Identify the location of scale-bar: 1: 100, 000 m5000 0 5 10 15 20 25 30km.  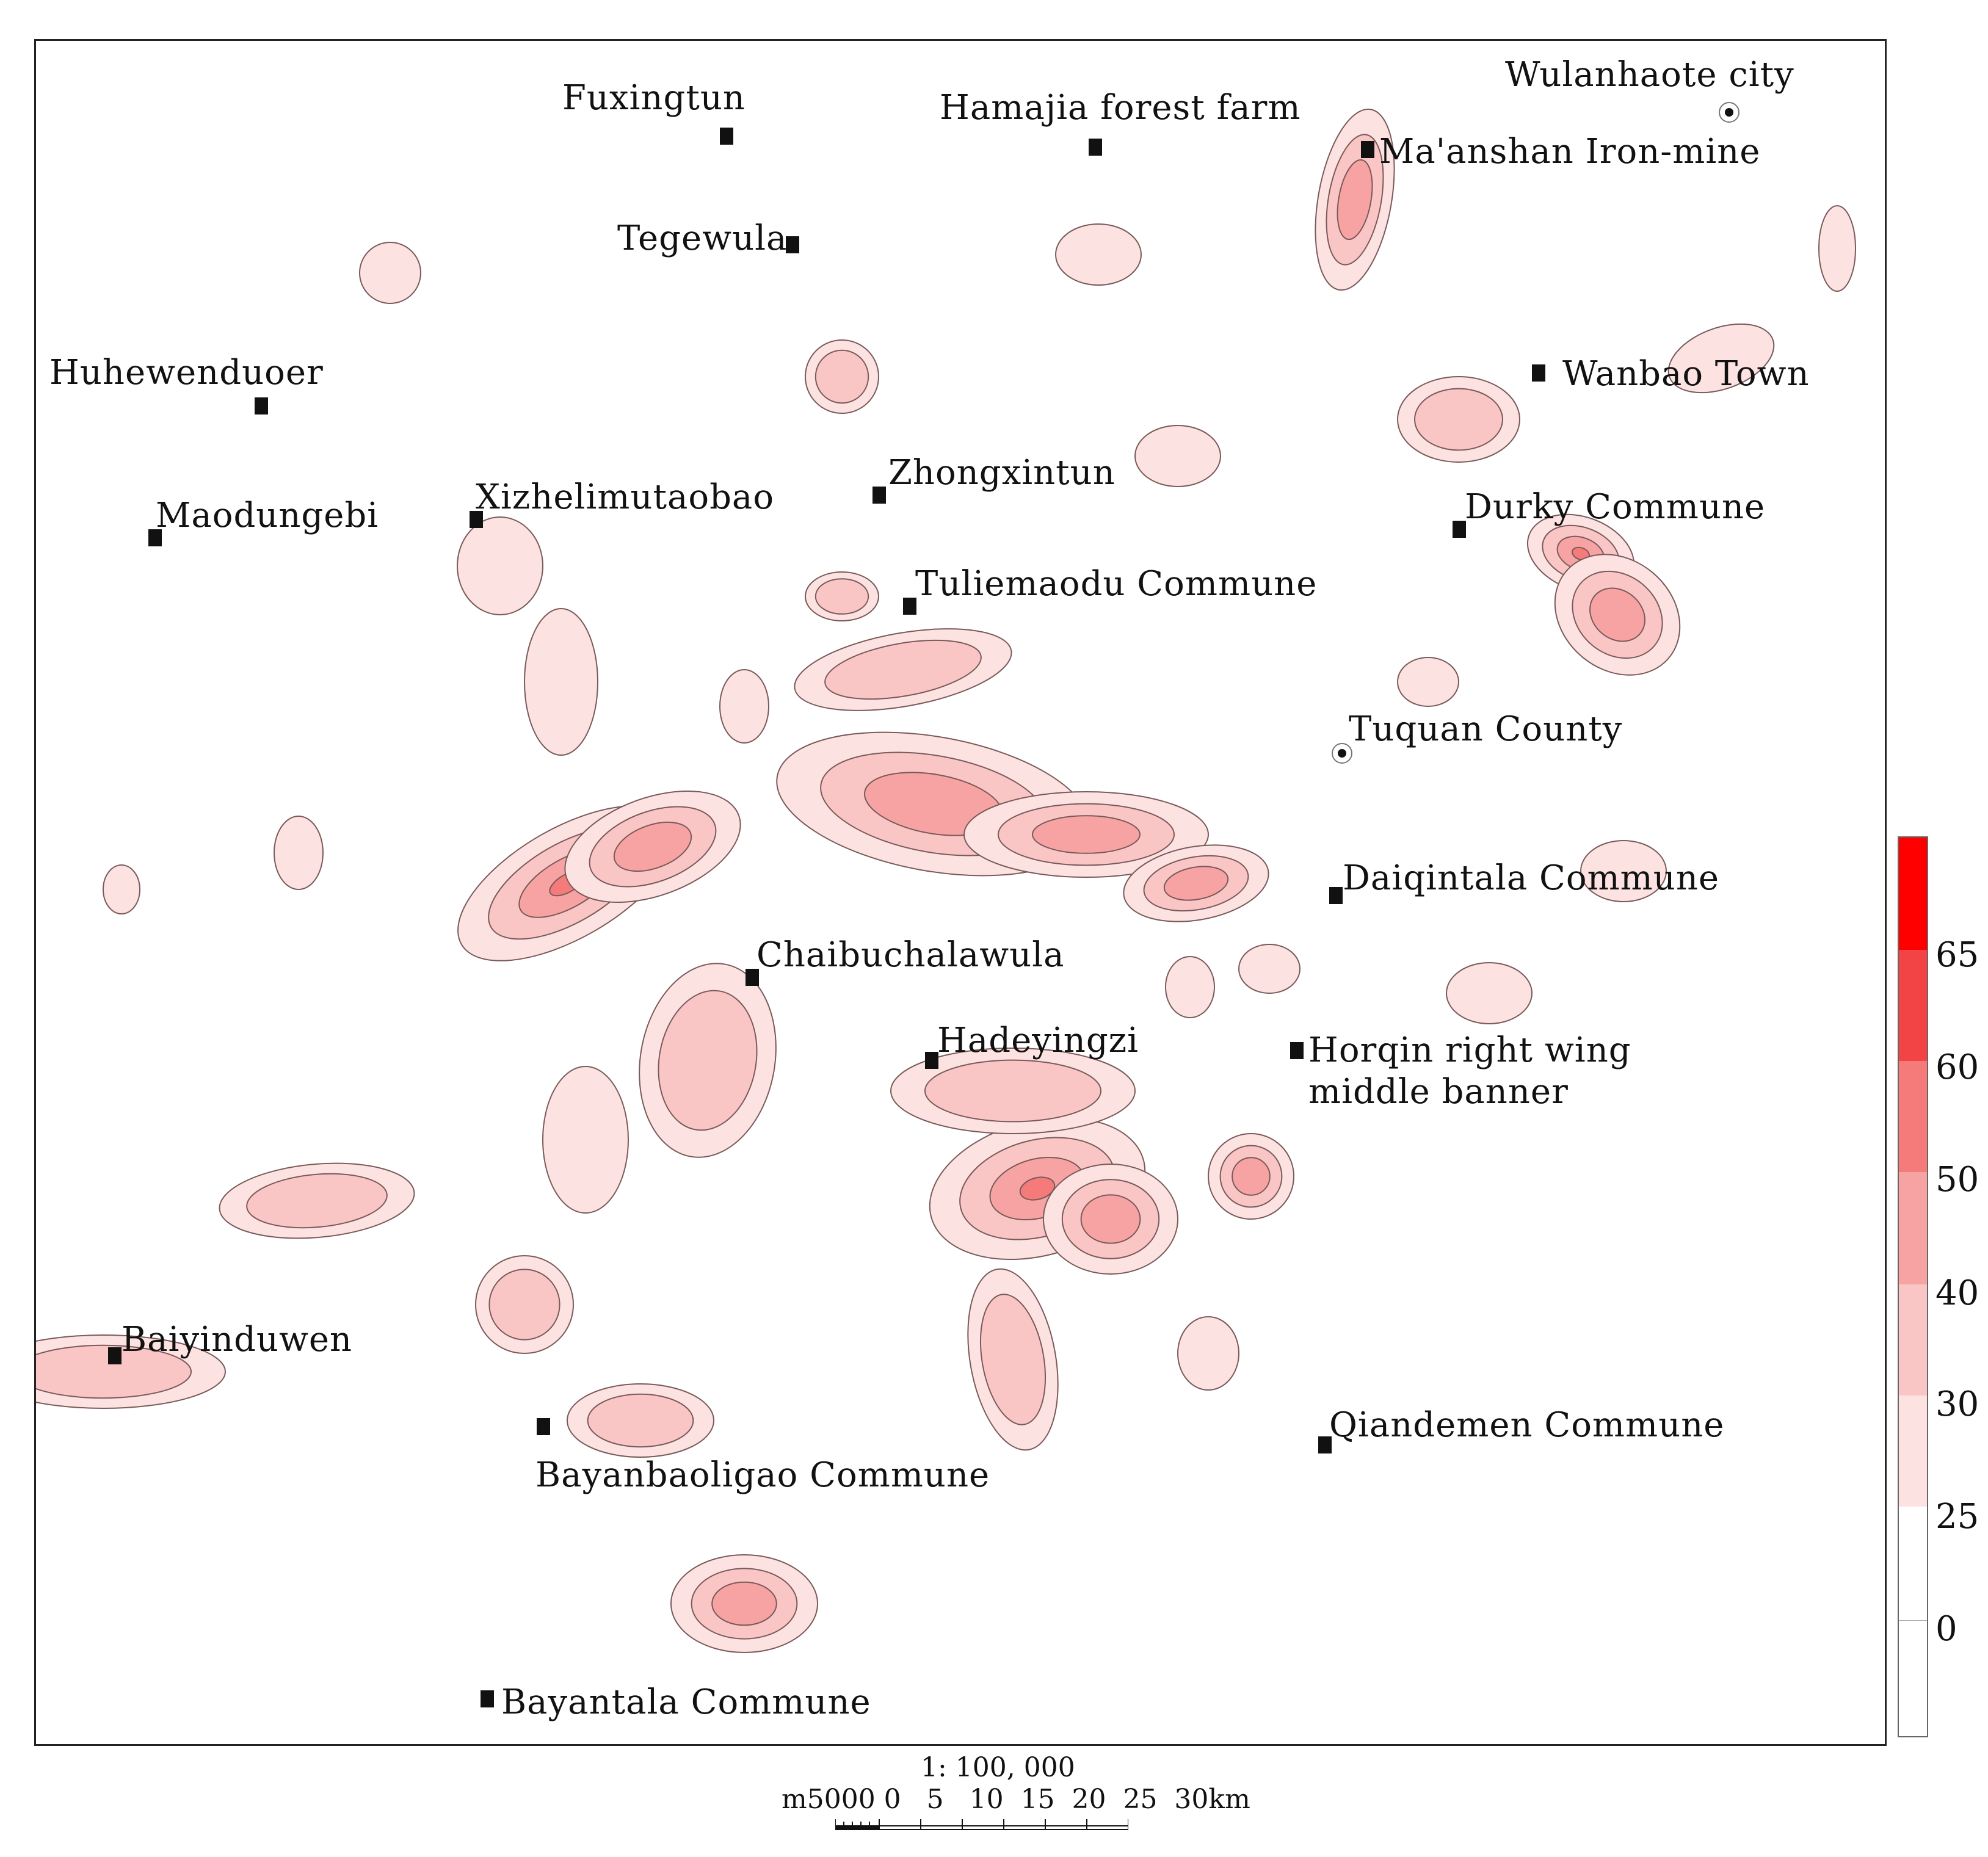
(1016, 1798).